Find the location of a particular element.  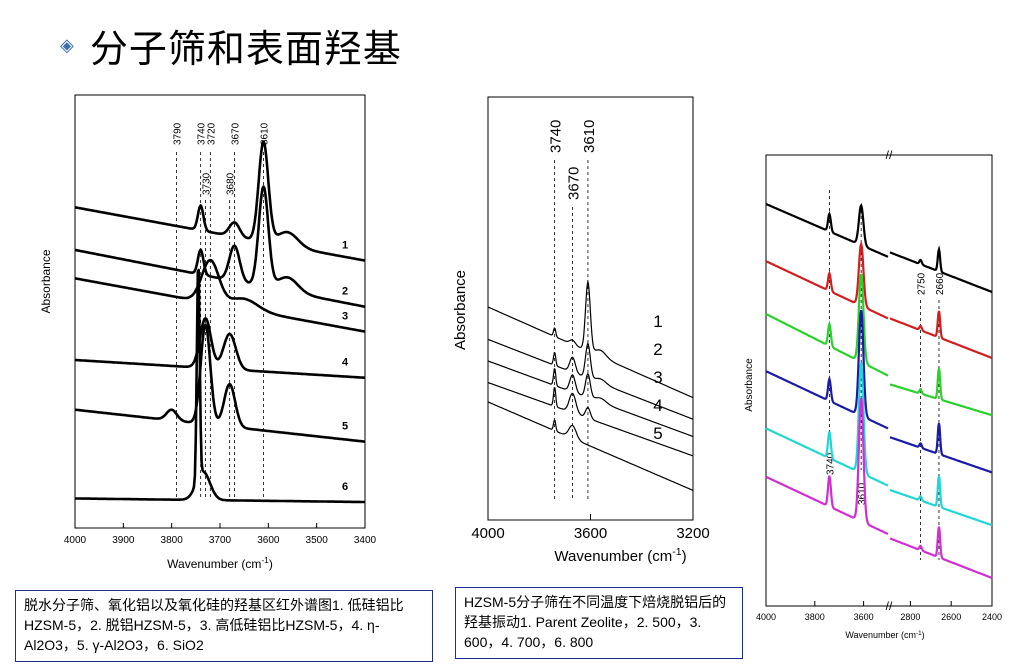

peak-label: 3680 is located at coordinates (231, 183).